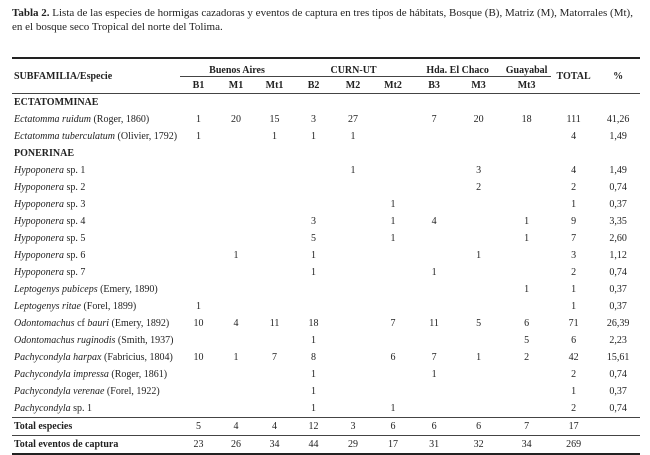 The image size is (650, 455). Describe the element at coordinates (236, 85) in the screenshot. I see `site-column-header: M1` at that location.